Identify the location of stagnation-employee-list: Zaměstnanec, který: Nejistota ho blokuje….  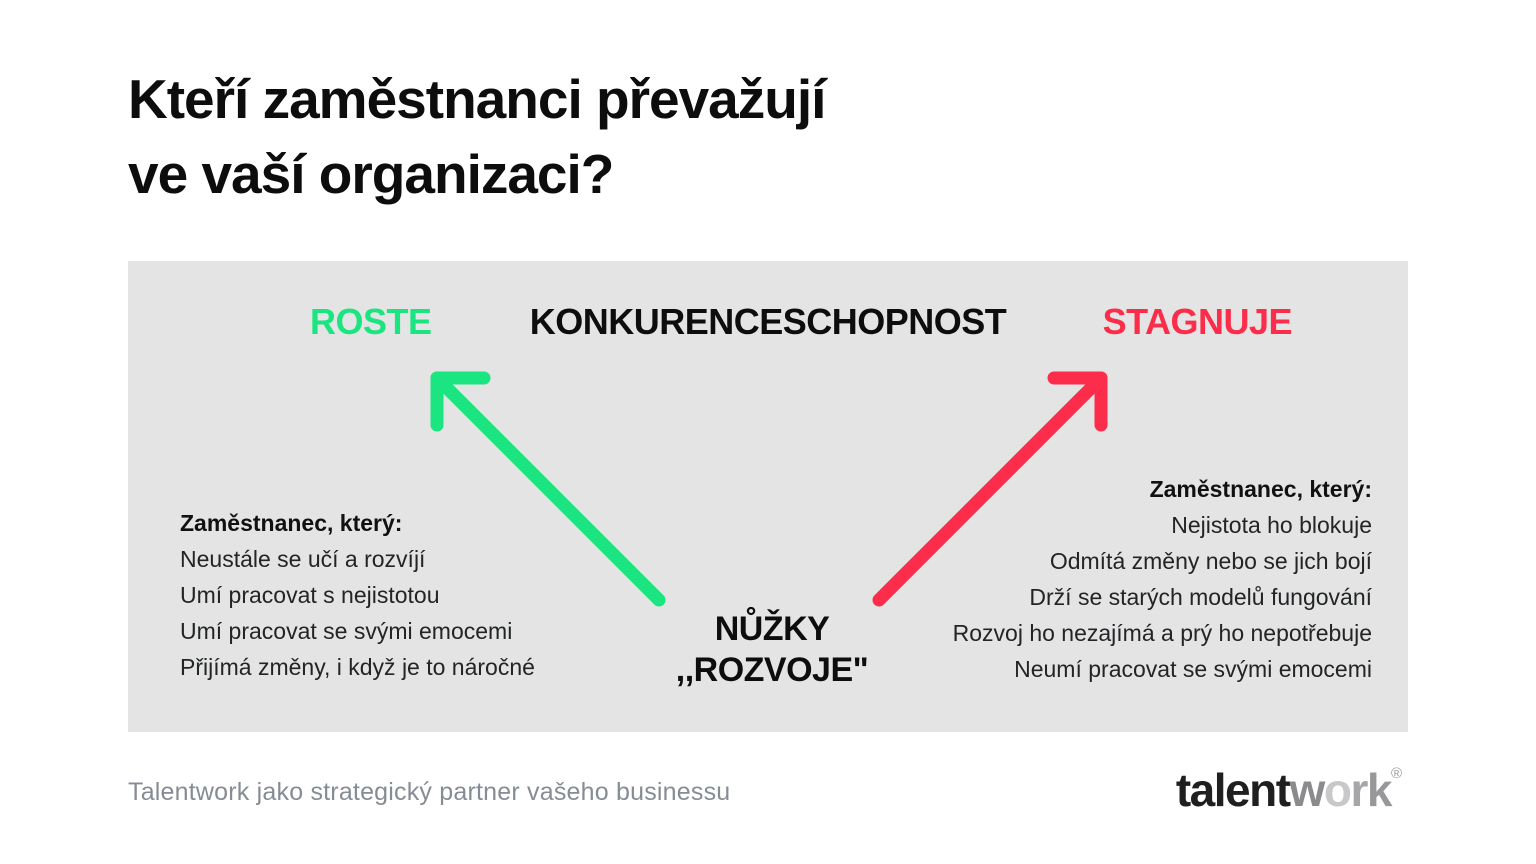
(1162, 579).